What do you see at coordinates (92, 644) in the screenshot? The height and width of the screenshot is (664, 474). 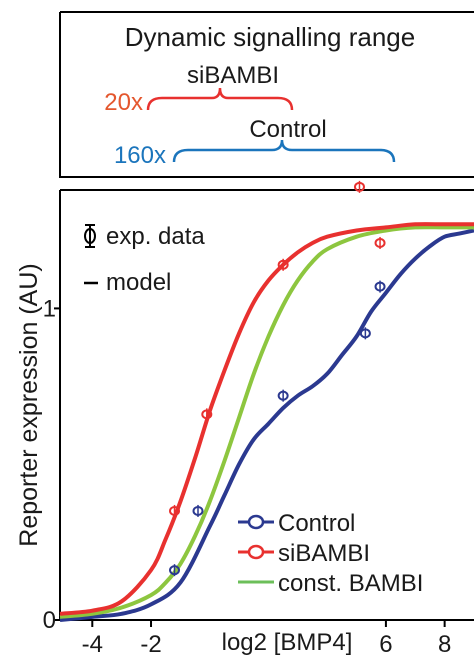 I see `x-tick-label: -4` at bounding box center [92, 644].